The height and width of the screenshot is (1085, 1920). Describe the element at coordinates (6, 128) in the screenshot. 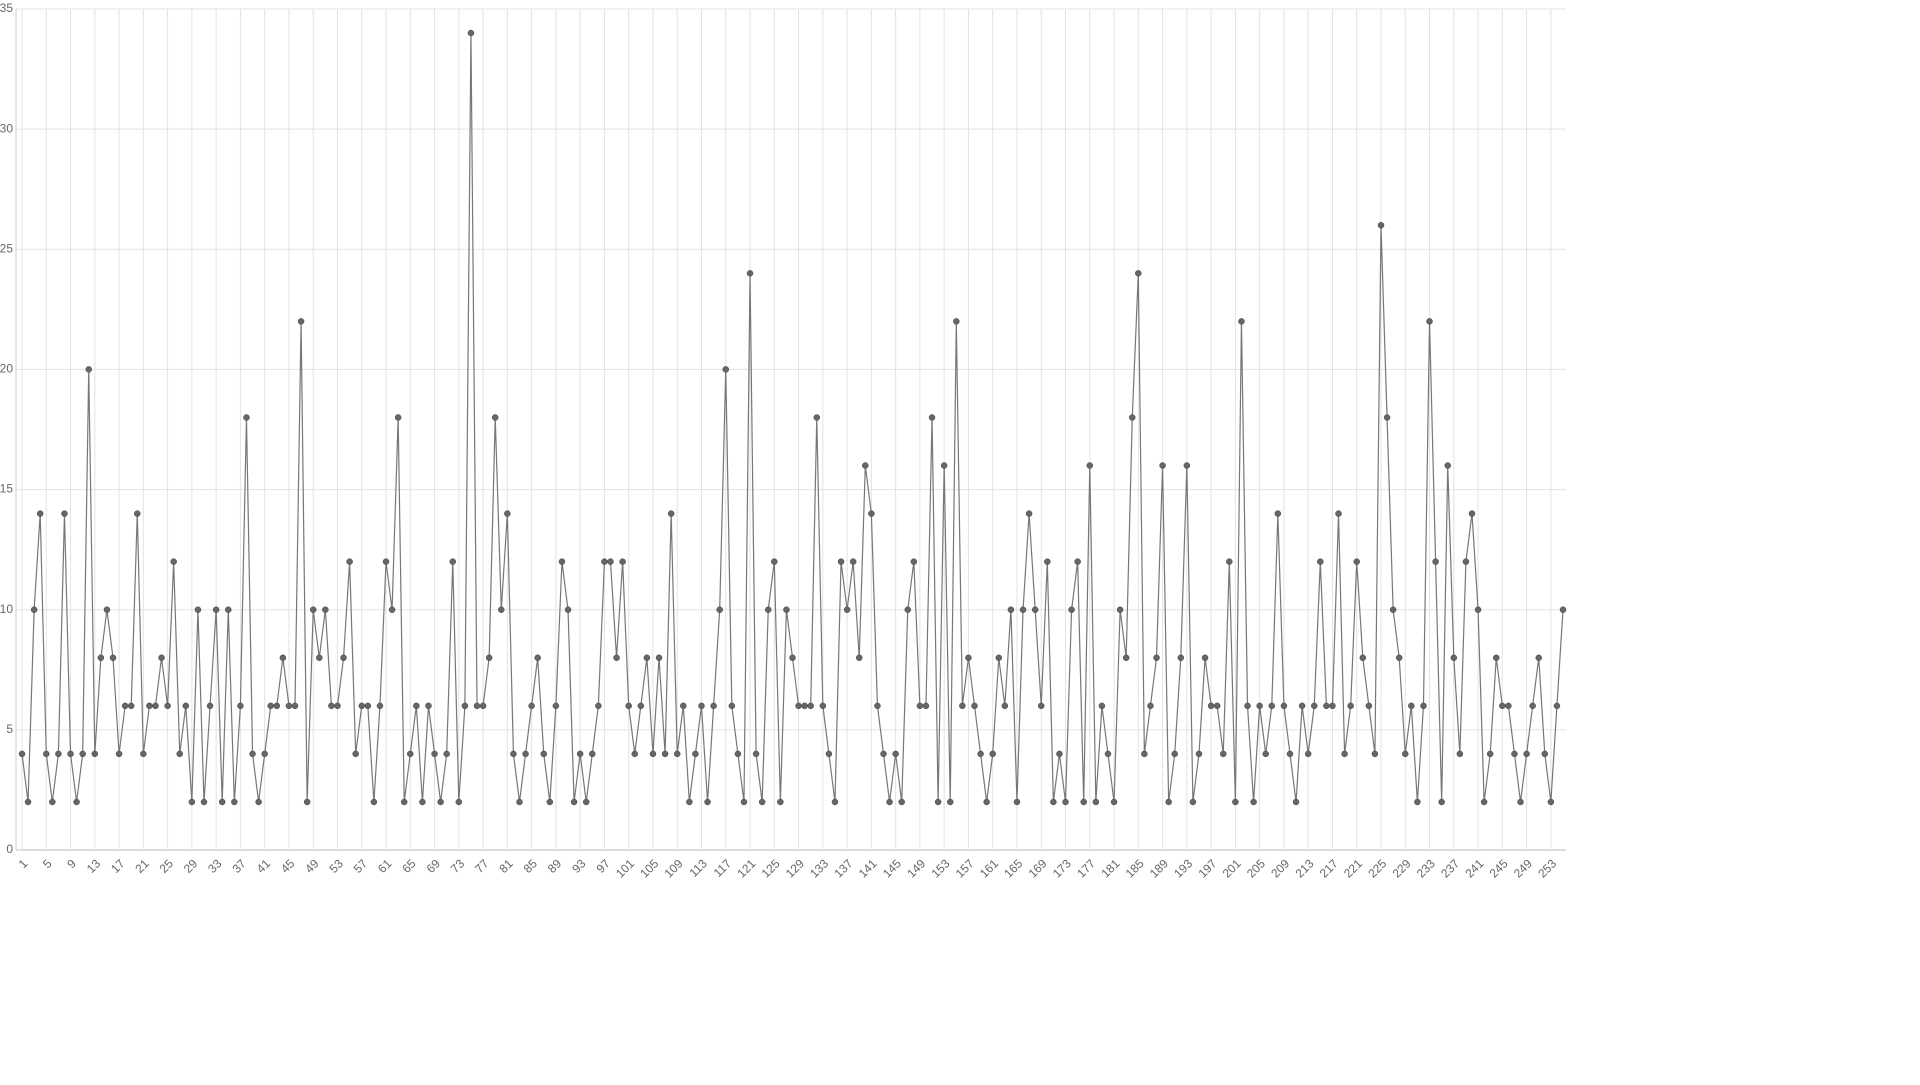

I see `y-tick-label: 30` at that location.